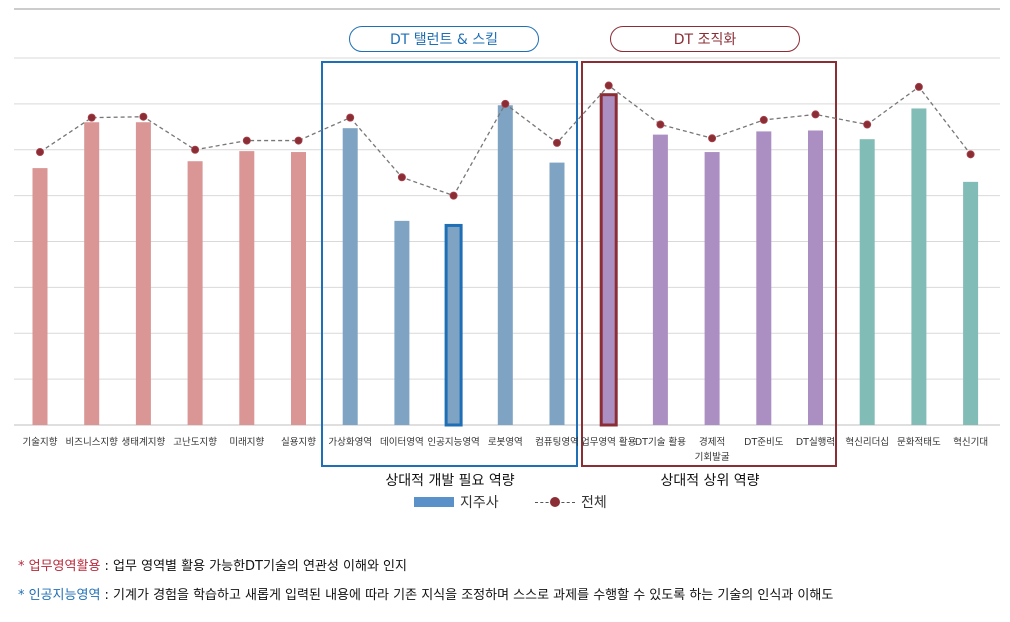 The image size is (1010, 622). I want to click on x-tick-label: 혁신기대, so click(970, 442).